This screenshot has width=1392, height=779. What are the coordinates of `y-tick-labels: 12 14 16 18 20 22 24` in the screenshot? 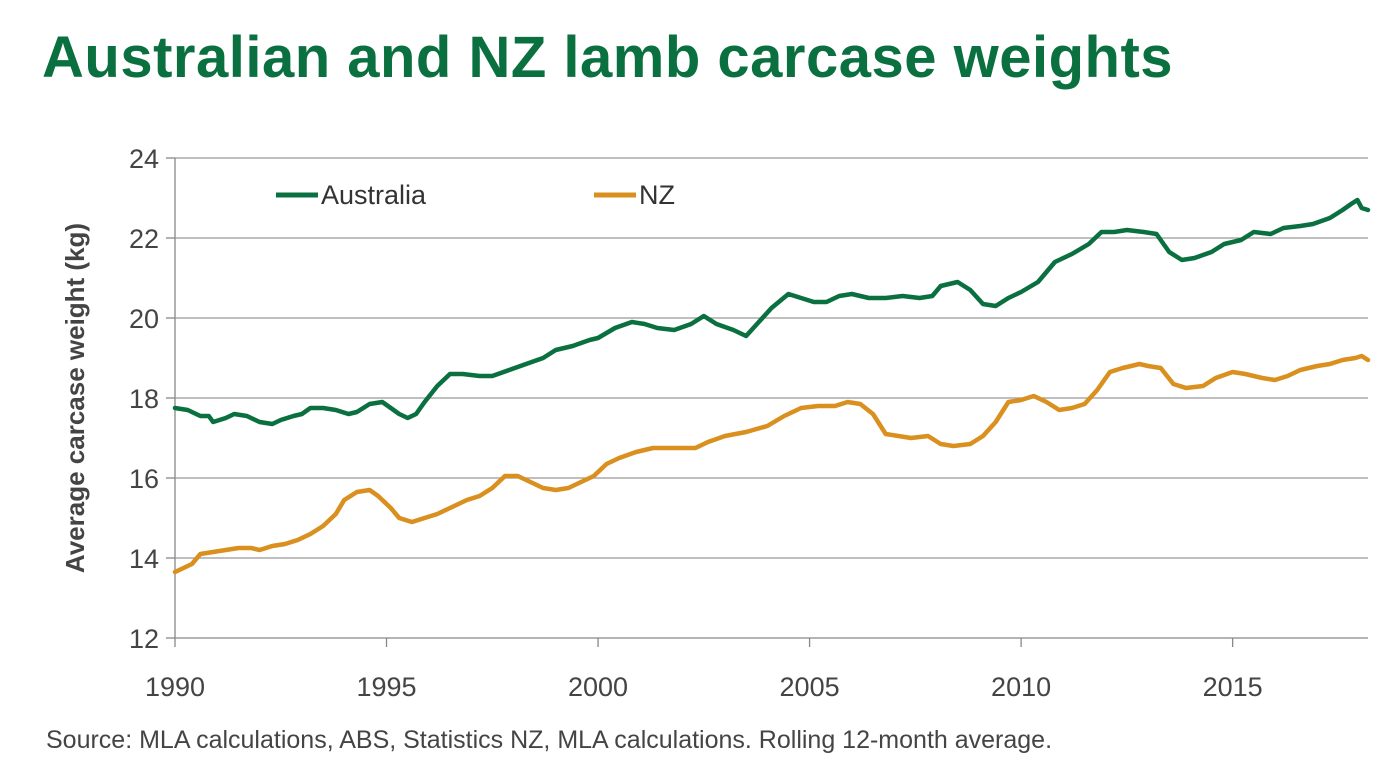 It's located at (144, 399).